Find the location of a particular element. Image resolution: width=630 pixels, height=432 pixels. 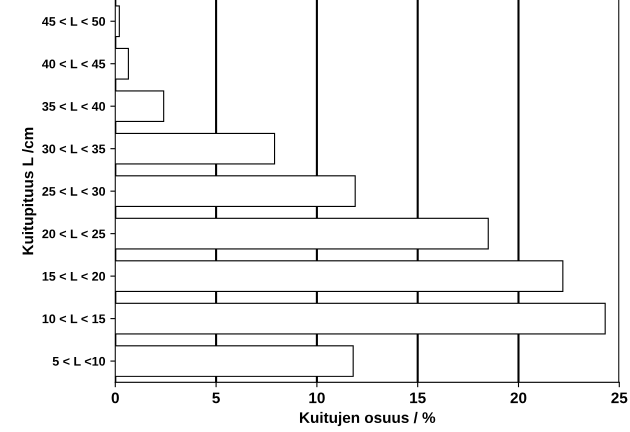

y-tick-label: 45 < L < 50 is located at coordinates (74, 21).